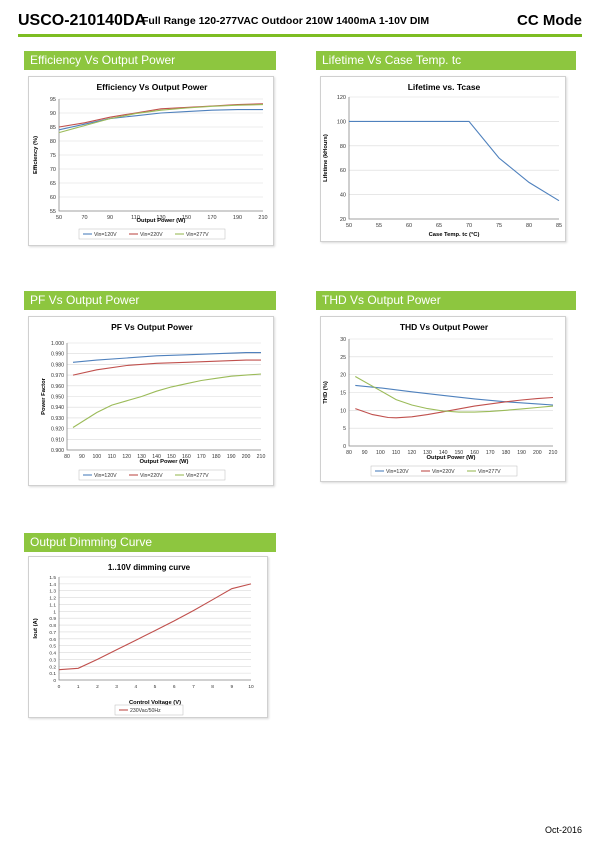  Describe the element at coordinates (343, 358) in the screenshot. I see `y-tick-label: 25` at that location.